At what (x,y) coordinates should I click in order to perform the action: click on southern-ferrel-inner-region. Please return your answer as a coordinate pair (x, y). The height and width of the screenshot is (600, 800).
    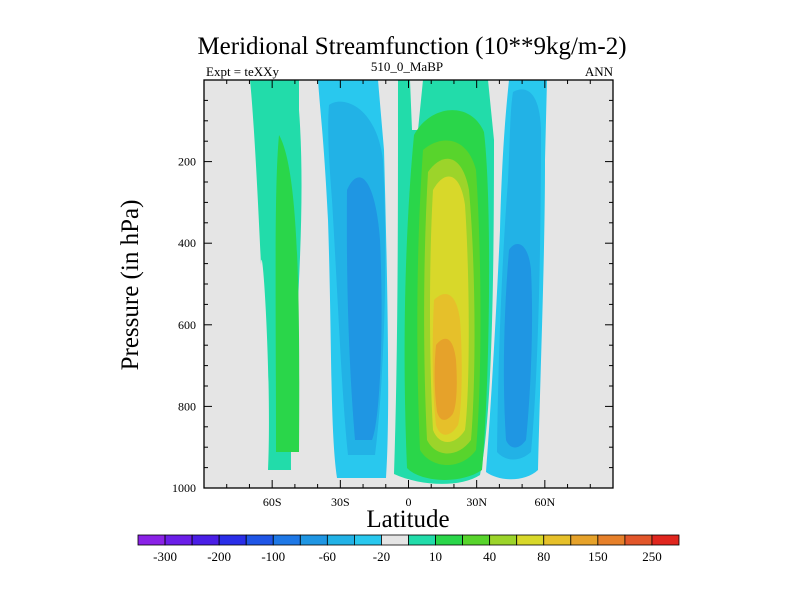
    Looking at the image, I should click on (364, 308).